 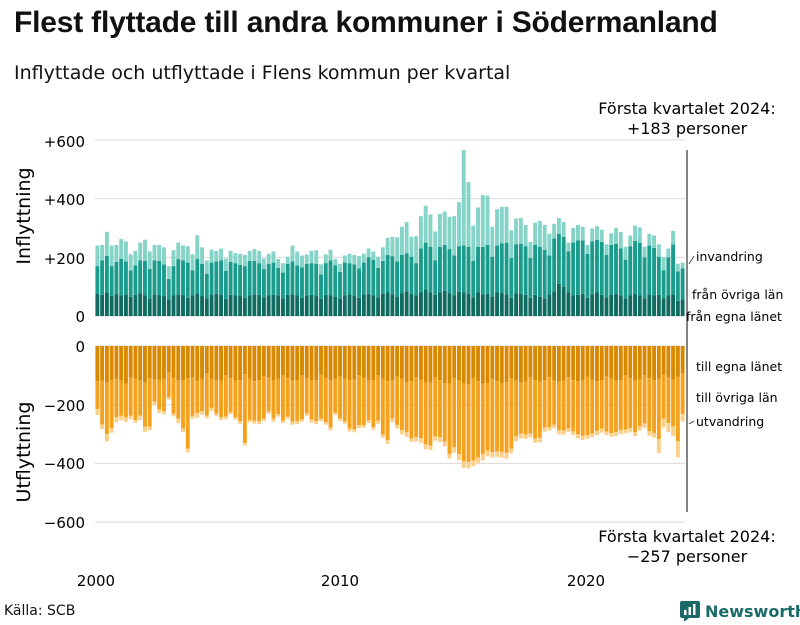 What do you see at coordinates (64, 259) in the screenshot?
I see `top-ytick-label: +200` at bounding box center [64, 259].